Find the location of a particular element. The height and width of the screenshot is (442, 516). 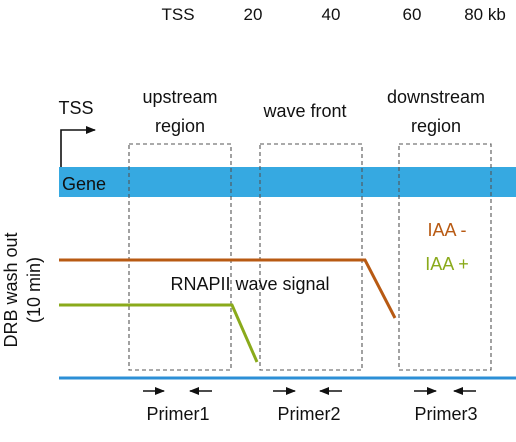

scale-label-40: 40 is located at coordinates (331, 14).